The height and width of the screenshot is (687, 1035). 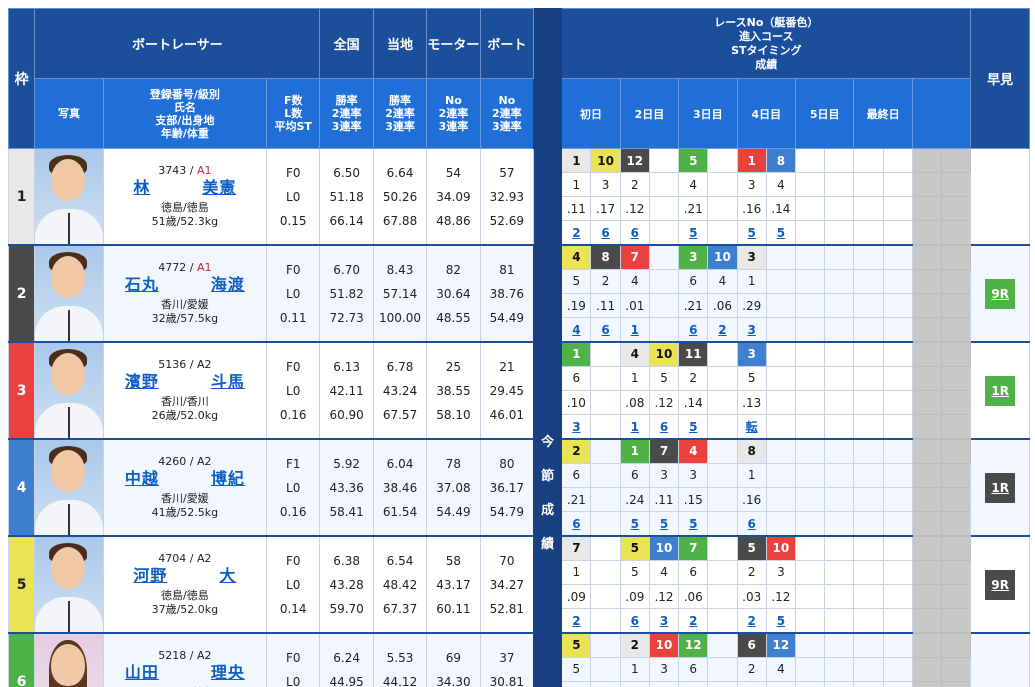 I want to click on racer-name-link: 林 美憲, so click(x=185, y=188).